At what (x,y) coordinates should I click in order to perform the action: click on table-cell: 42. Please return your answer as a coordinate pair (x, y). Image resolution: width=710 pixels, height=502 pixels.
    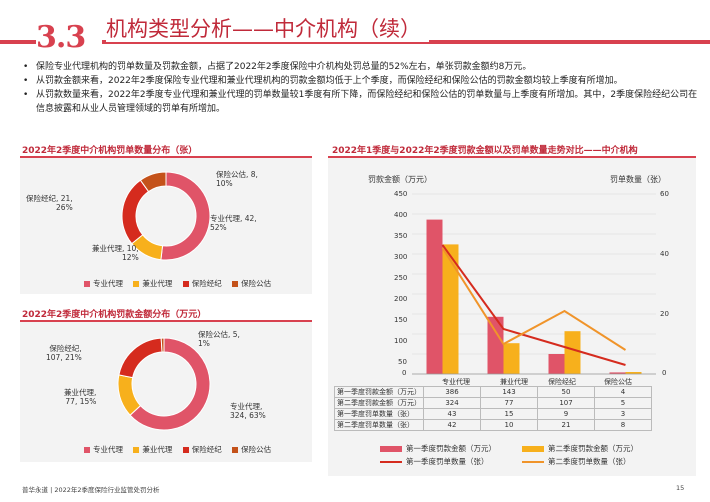
    Looking at the image, I should click on (452, 425).